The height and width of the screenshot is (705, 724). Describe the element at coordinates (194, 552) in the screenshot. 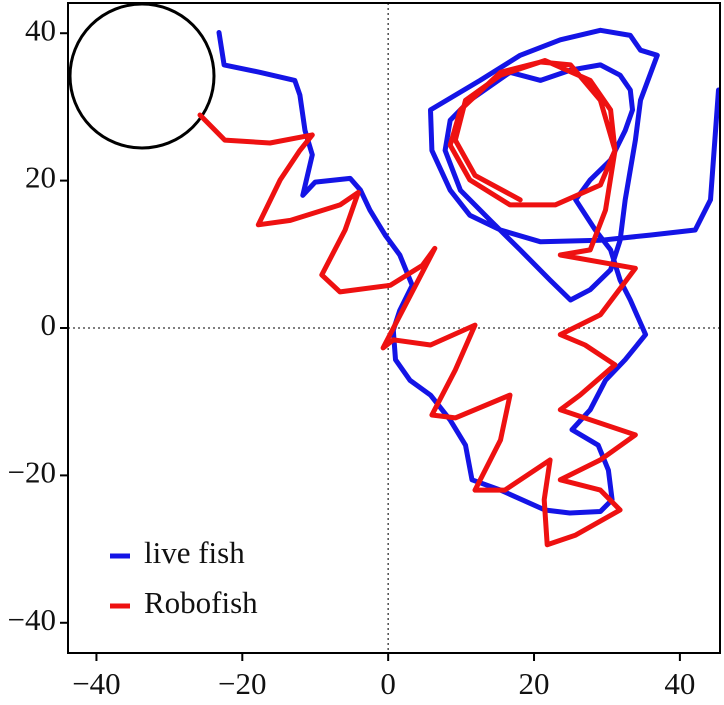

I see `legend-label: live fish` at that location.